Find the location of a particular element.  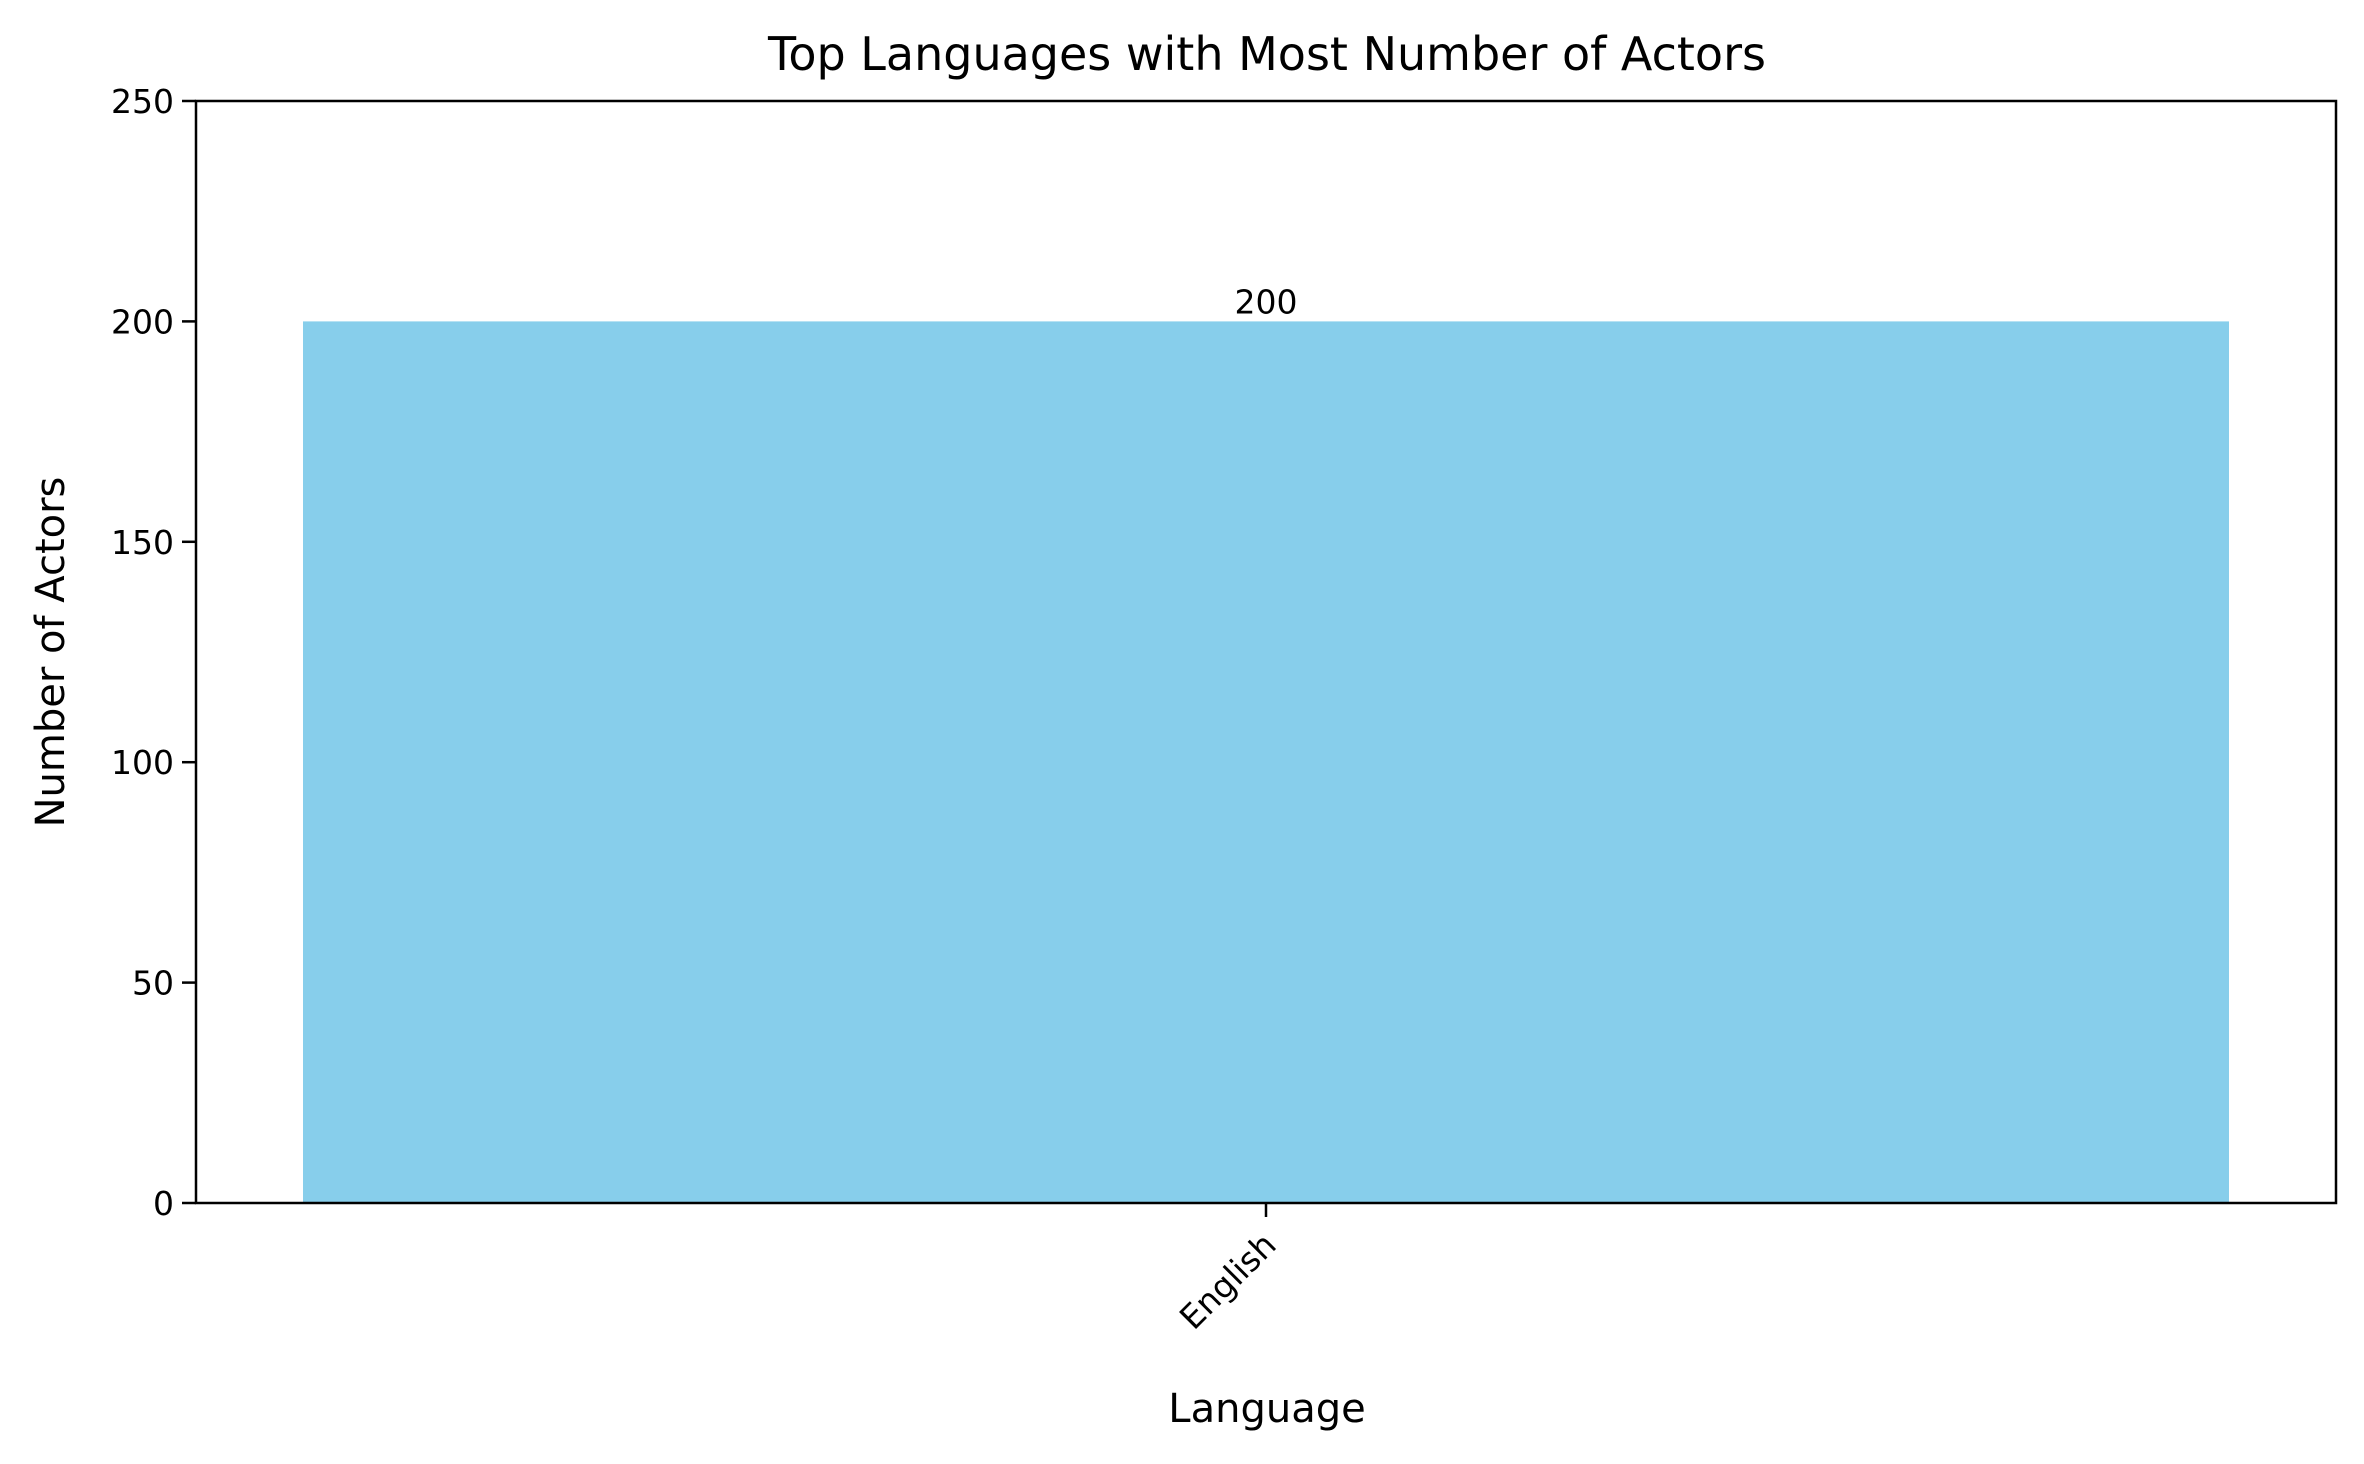

data-labels-layer: 200 is located at coordinates (1266, 301).